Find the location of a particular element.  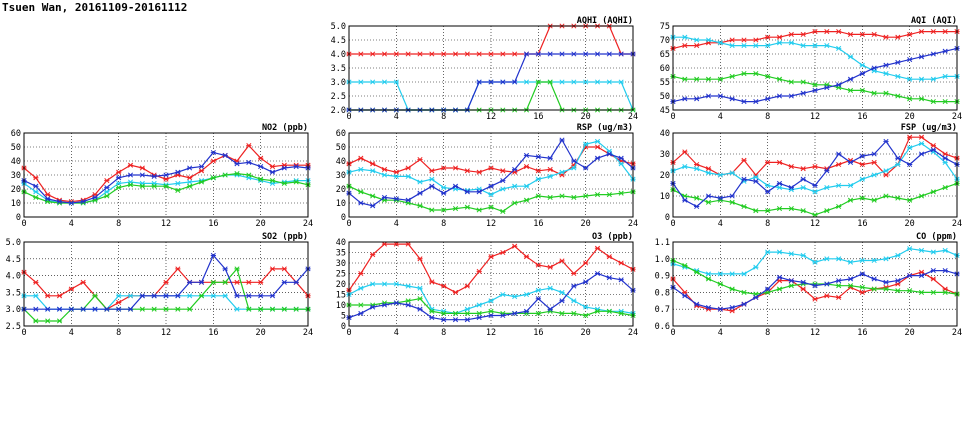

y-tick-label: 4.5 is located at coordinates (338, 41).